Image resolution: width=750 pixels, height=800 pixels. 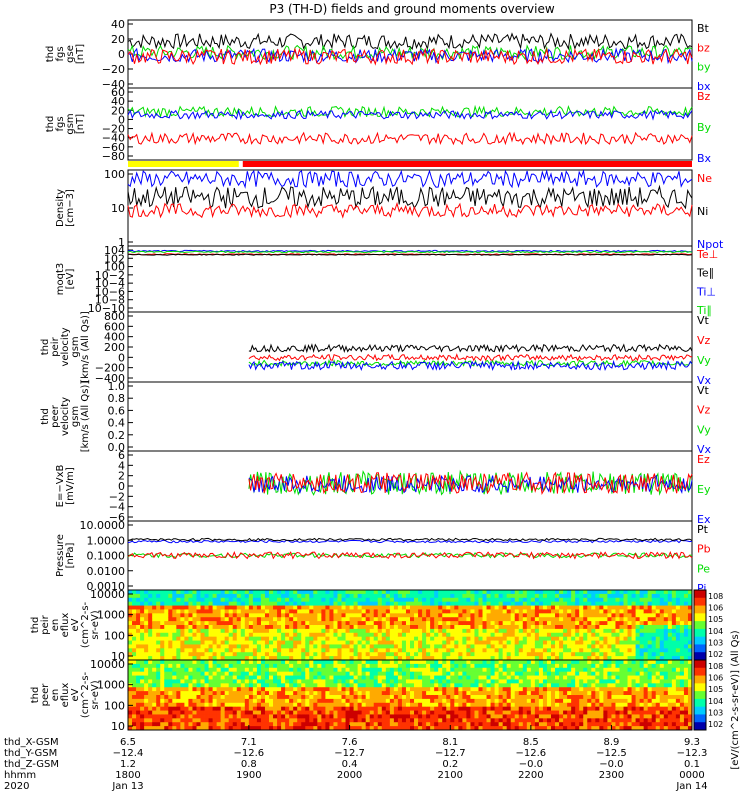 I want to click on legend-entry: Bx, so click(x=704, y=158).